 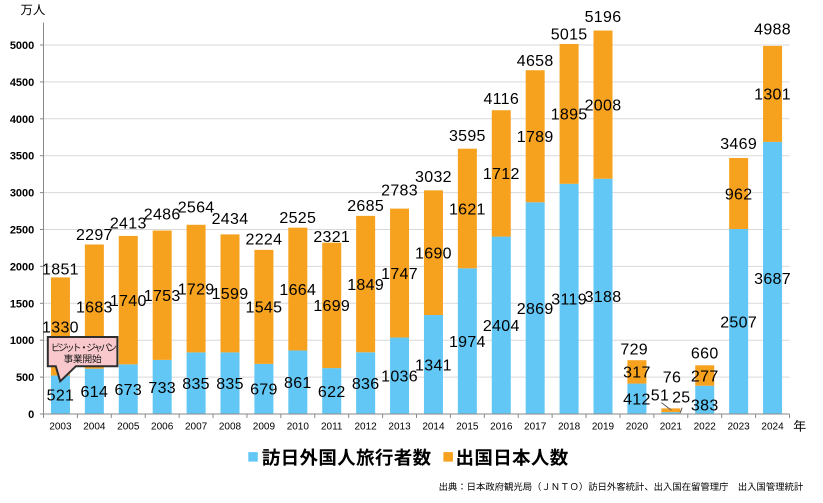 What do you see at coordinates (433, 427) in the screenshot?
I see `svg-text: 2014` at bounding box center [433, 427].